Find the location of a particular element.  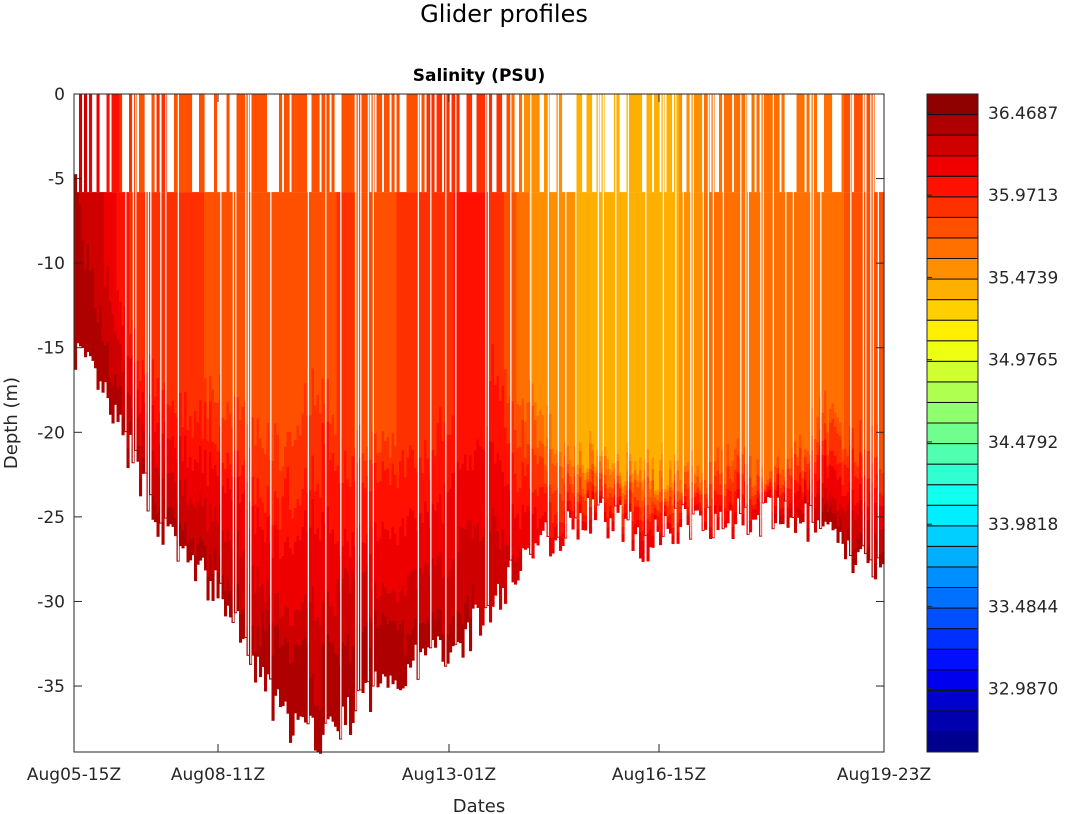

colorbar-level is located at coordinates (952, 330).